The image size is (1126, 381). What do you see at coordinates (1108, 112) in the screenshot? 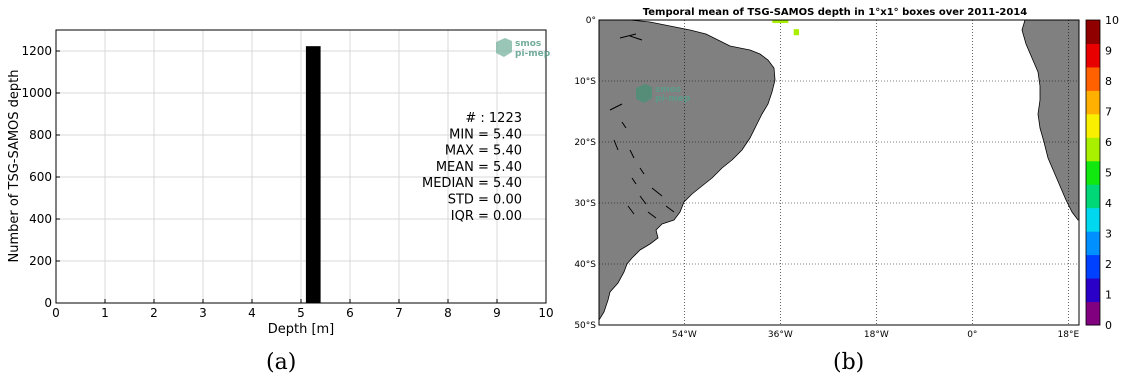
I see `colorbar-tick-label: 7` at bounding box center [1108, 112].